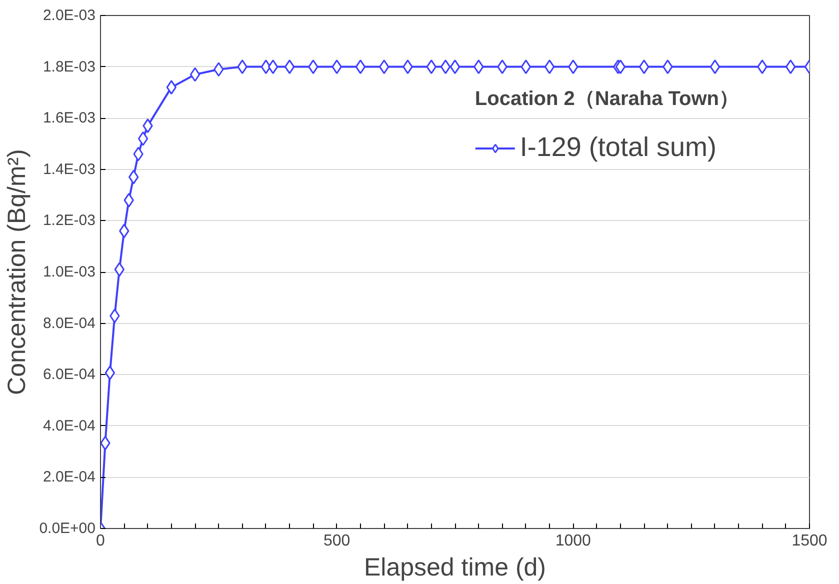  I want to click on x-tick-label: 0, so click(101, 541).